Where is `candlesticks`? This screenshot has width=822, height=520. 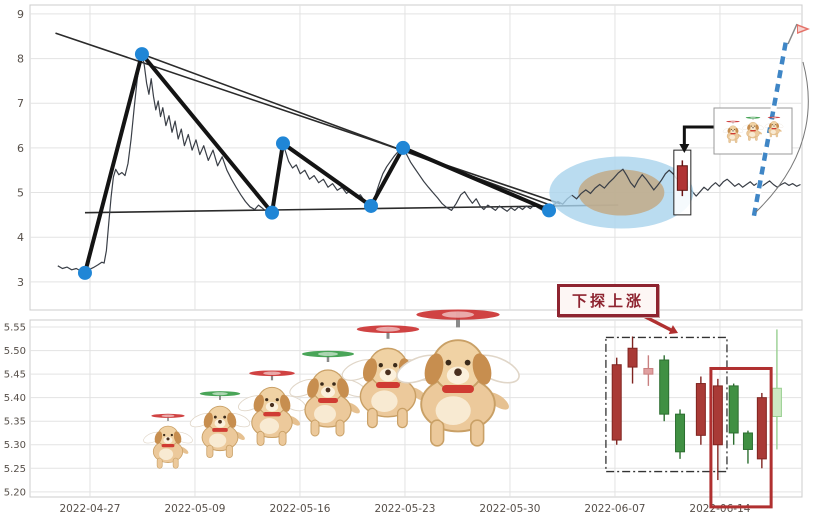 candlesticks is located at coordinates (696, 405).